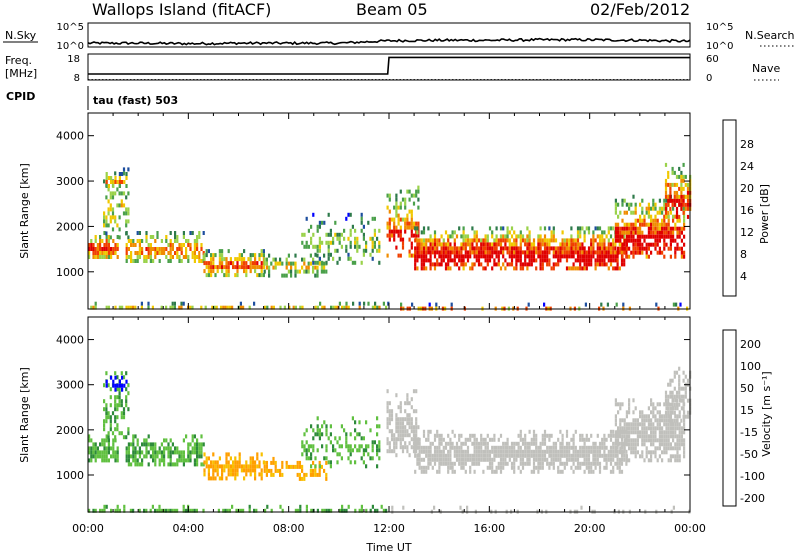 The image size is (800, 554). I want to click on y-tick-label: 1000, so click(70, 475).